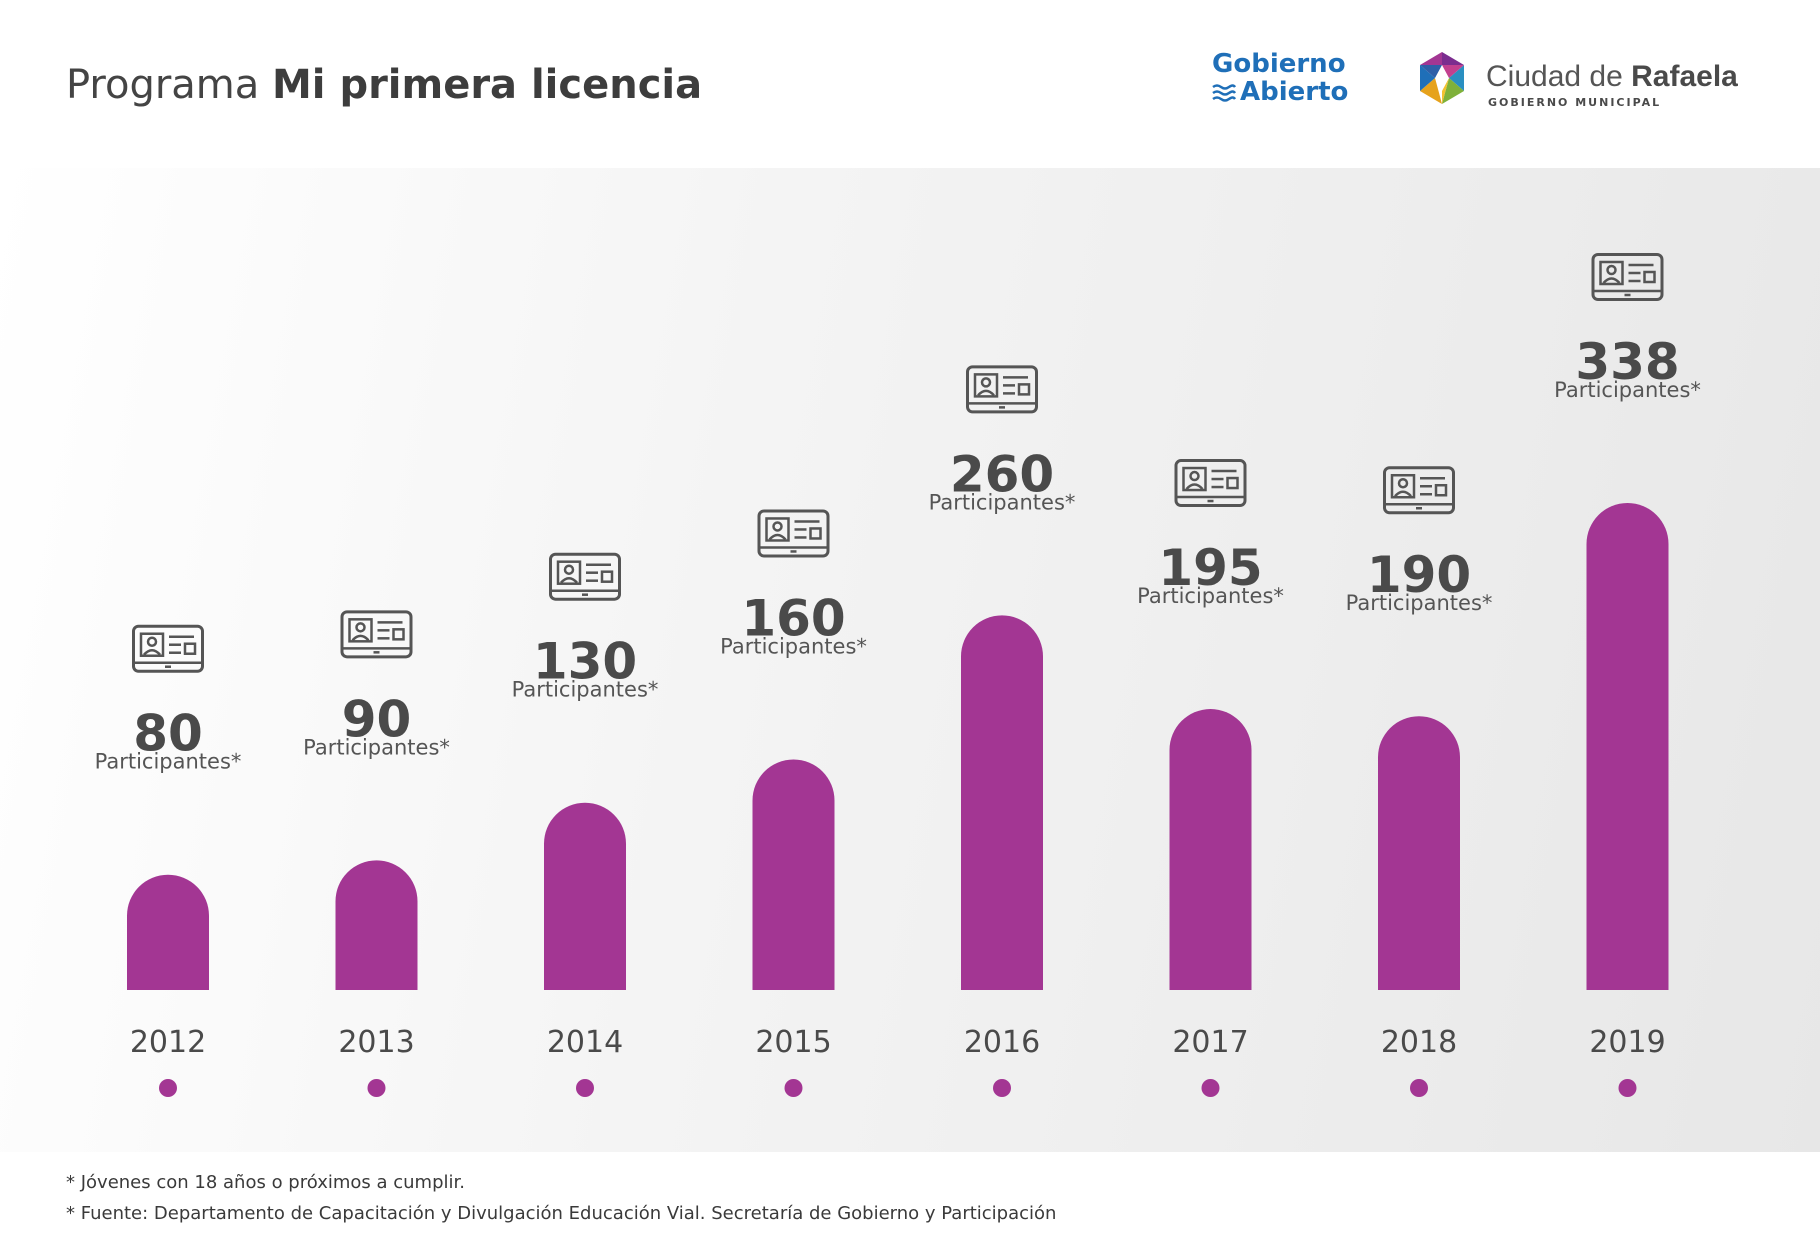 The height and width of the screenshot is (1246, 1820). What do you see at coordinates (169, 85) in the screenshot?
I see `title-light: Programa` at bounding box center [169, 85].